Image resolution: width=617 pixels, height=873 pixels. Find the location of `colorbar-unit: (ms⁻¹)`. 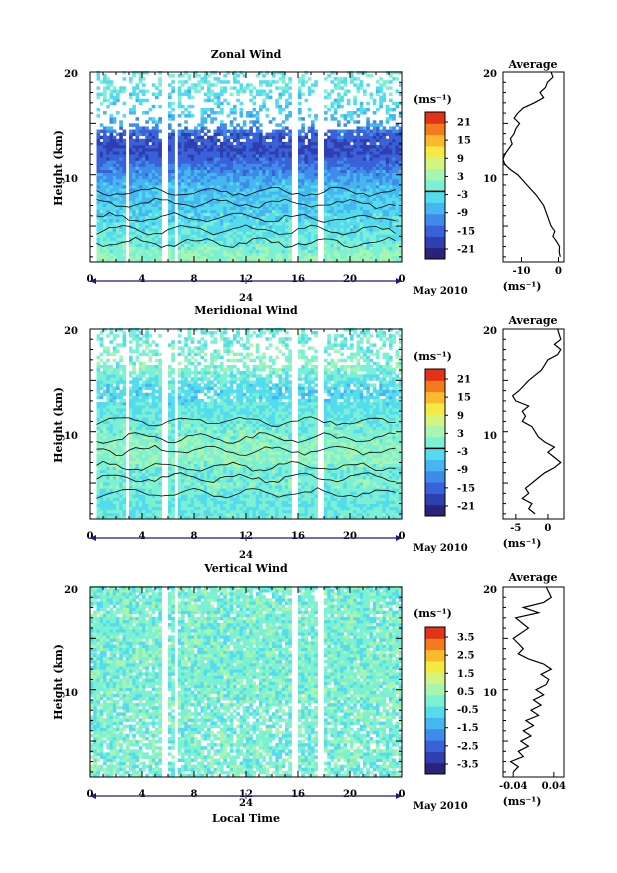

colorbar-unit: (ms⁻¹) is located at coordinates (432, 356).